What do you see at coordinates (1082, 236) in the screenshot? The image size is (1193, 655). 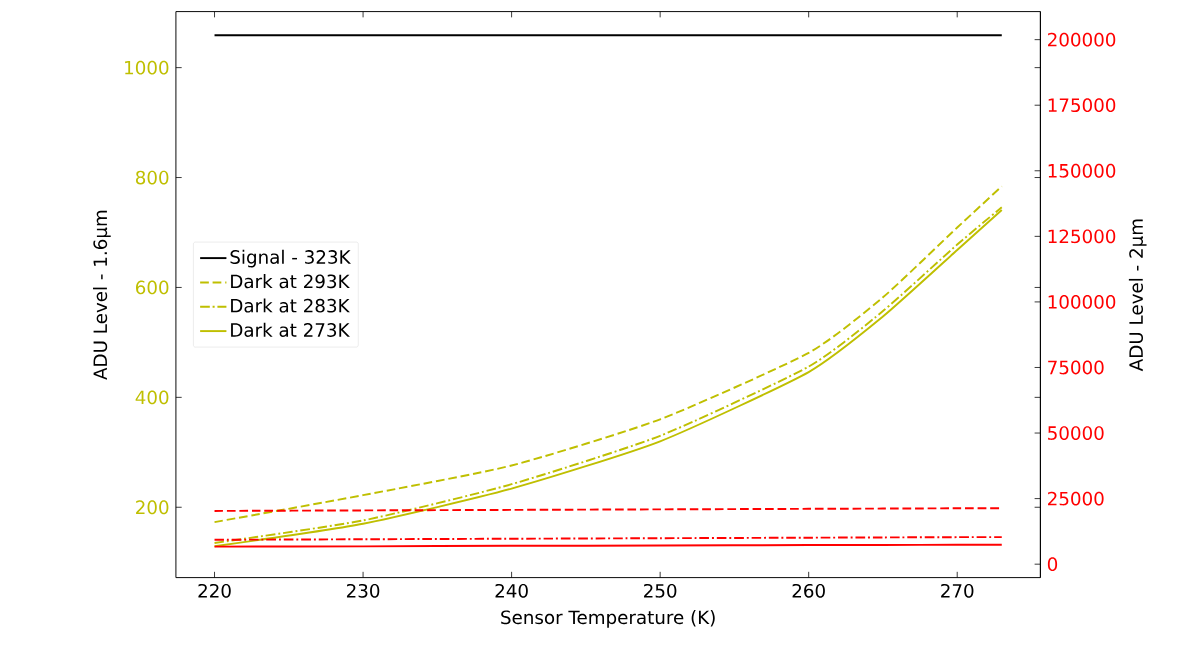 I see `y2-tick-label: 125000` at bounding box center [1082, 236].